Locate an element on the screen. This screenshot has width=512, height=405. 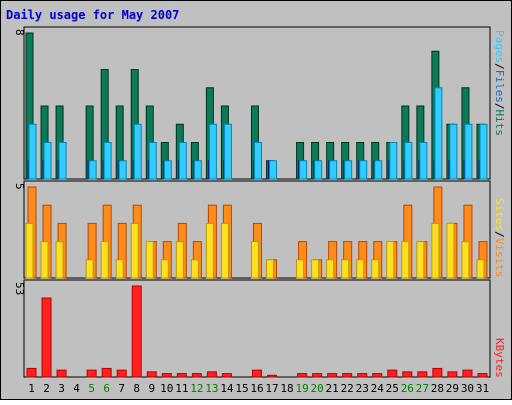
x-tick-label-7: 7 is located at coordinates (121, 388).